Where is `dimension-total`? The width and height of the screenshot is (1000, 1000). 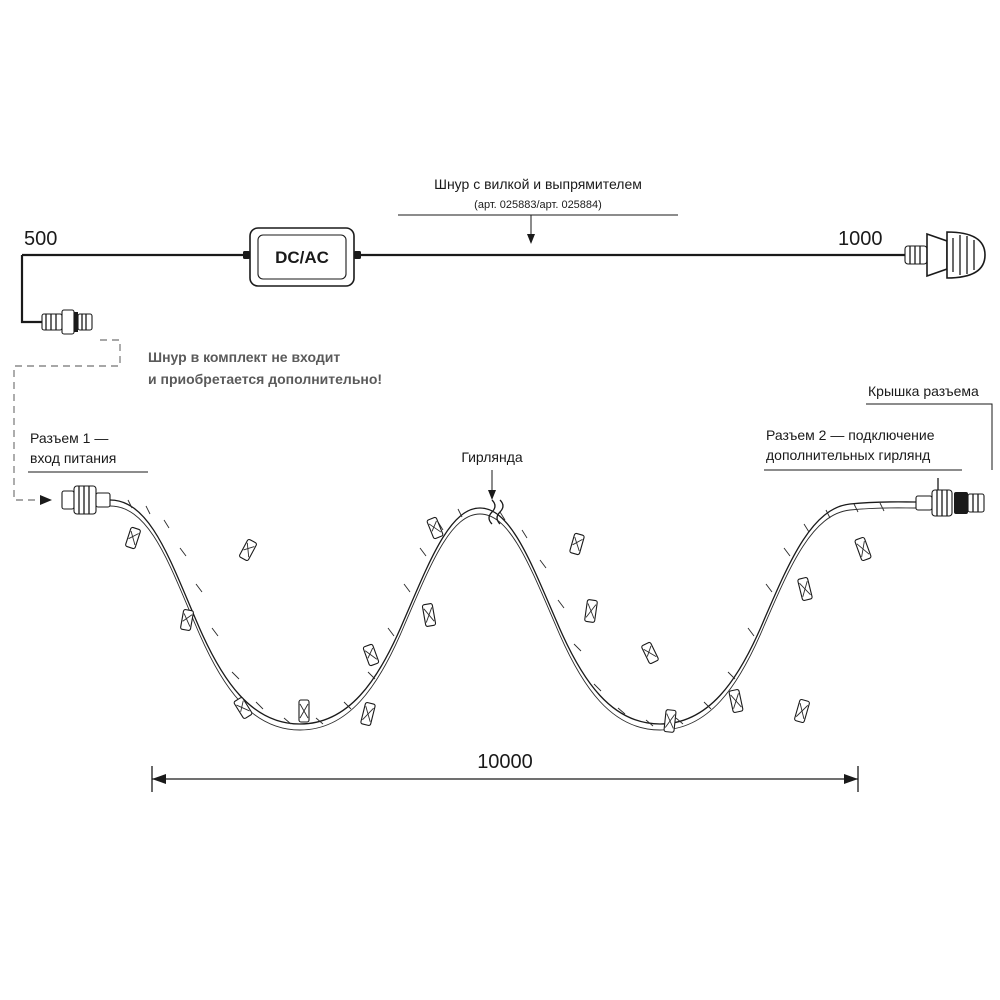
dimension-total is located at coordinates (505, 779).